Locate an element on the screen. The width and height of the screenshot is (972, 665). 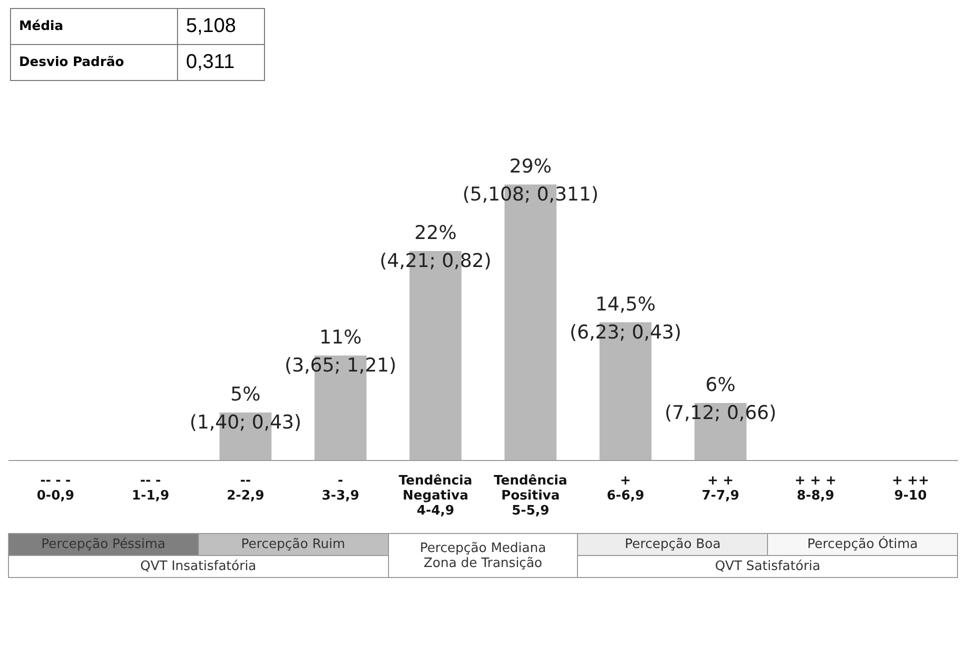
x-tick-label: Tendência Negativa 4-4,9 is located at coordinates (435, 496).